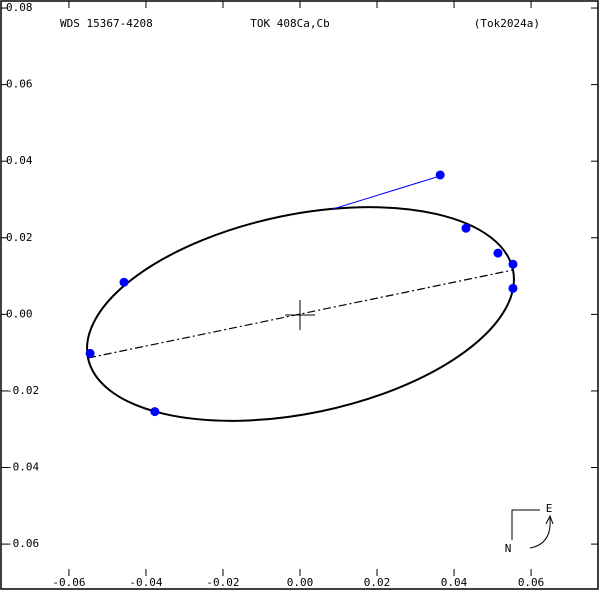 The height and width of the screenshot is (600, 600). What do you see at coordinates (507, 23) in the screenshot?
I see `reference: (Tok2024a)` at bounding box center [507, 23].